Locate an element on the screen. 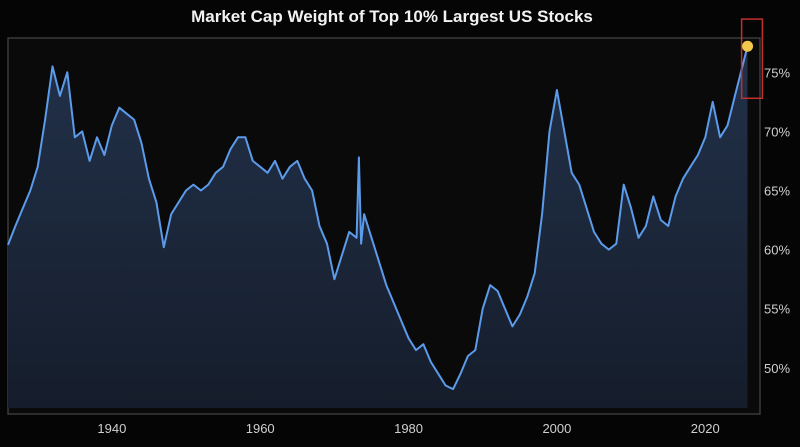 This screenshot has width=800, height=447. y-tick-label: 55% is located at coordinates (777, 309).